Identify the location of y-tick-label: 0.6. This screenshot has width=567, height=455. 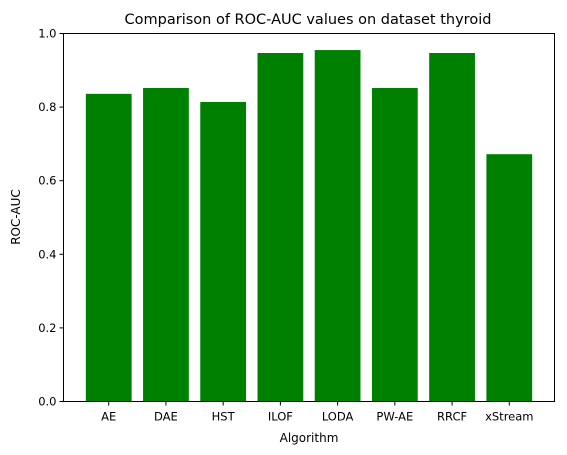
(47, 181).